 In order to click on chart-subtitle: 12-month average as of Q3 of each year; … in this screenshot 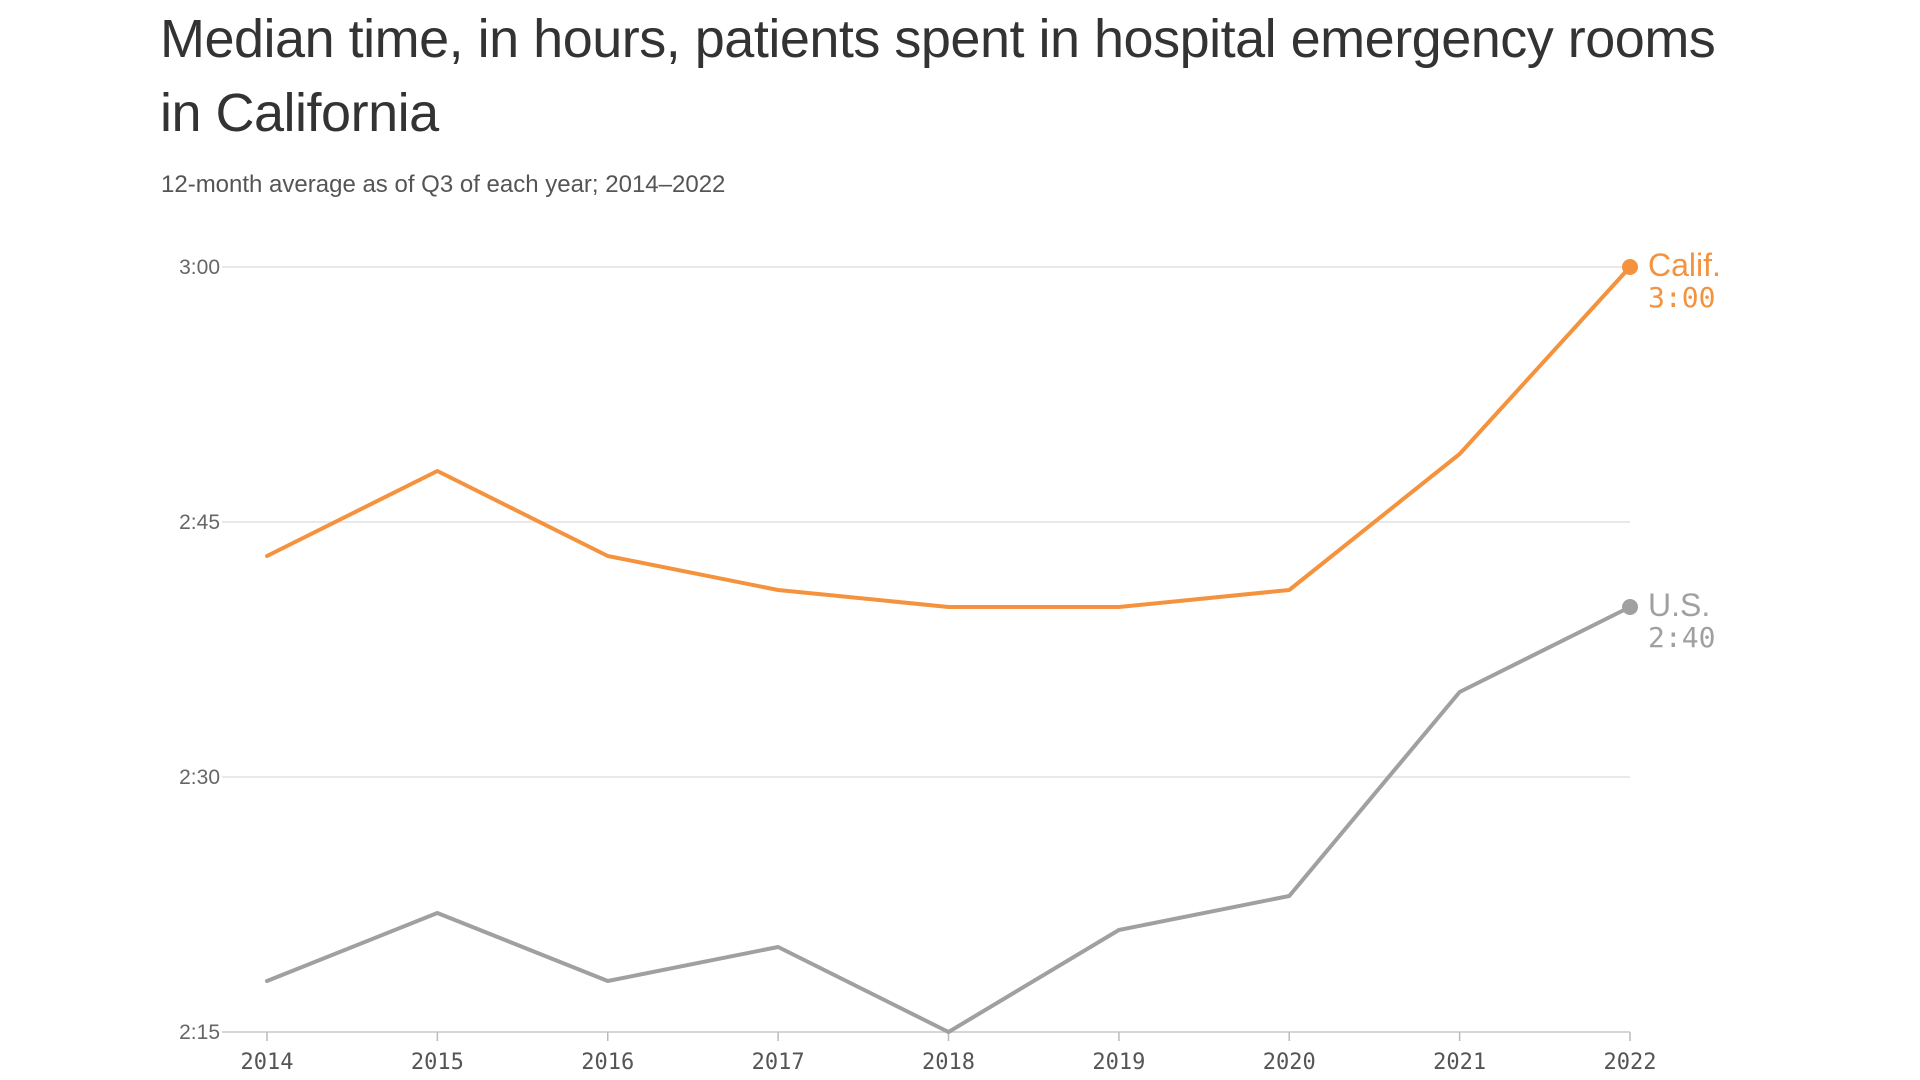, I will do `click(443, 184)`.